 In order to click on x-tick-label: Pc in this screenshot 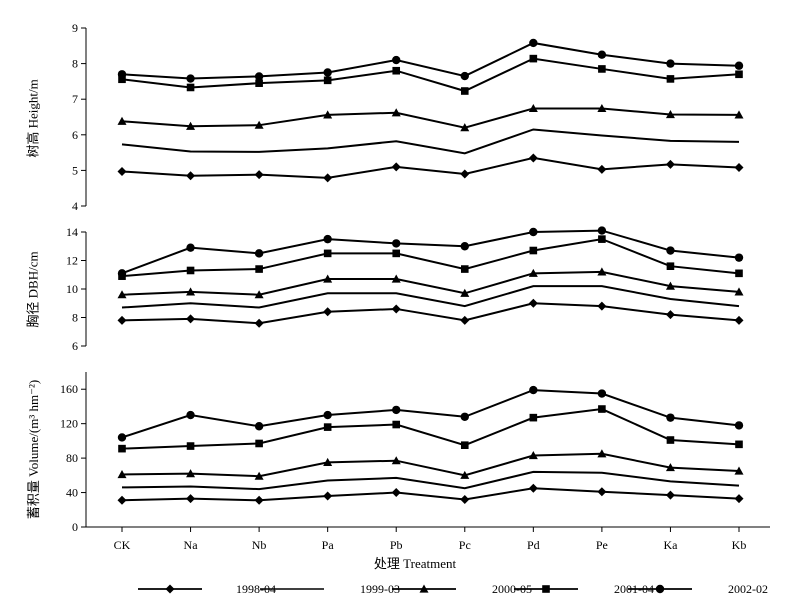, I will do `click(465, 545)`.